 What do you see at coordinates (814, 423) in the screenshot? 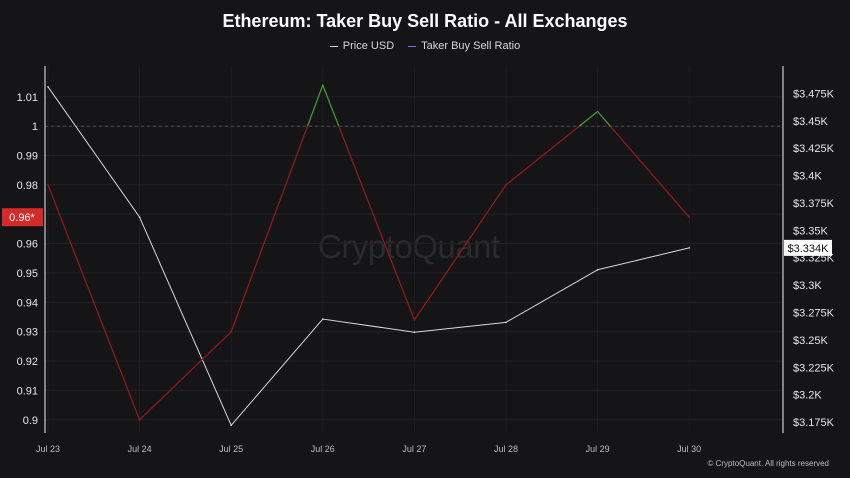
I see `y-right-tick-label: $3.175K` at bounding box center [814, 423].